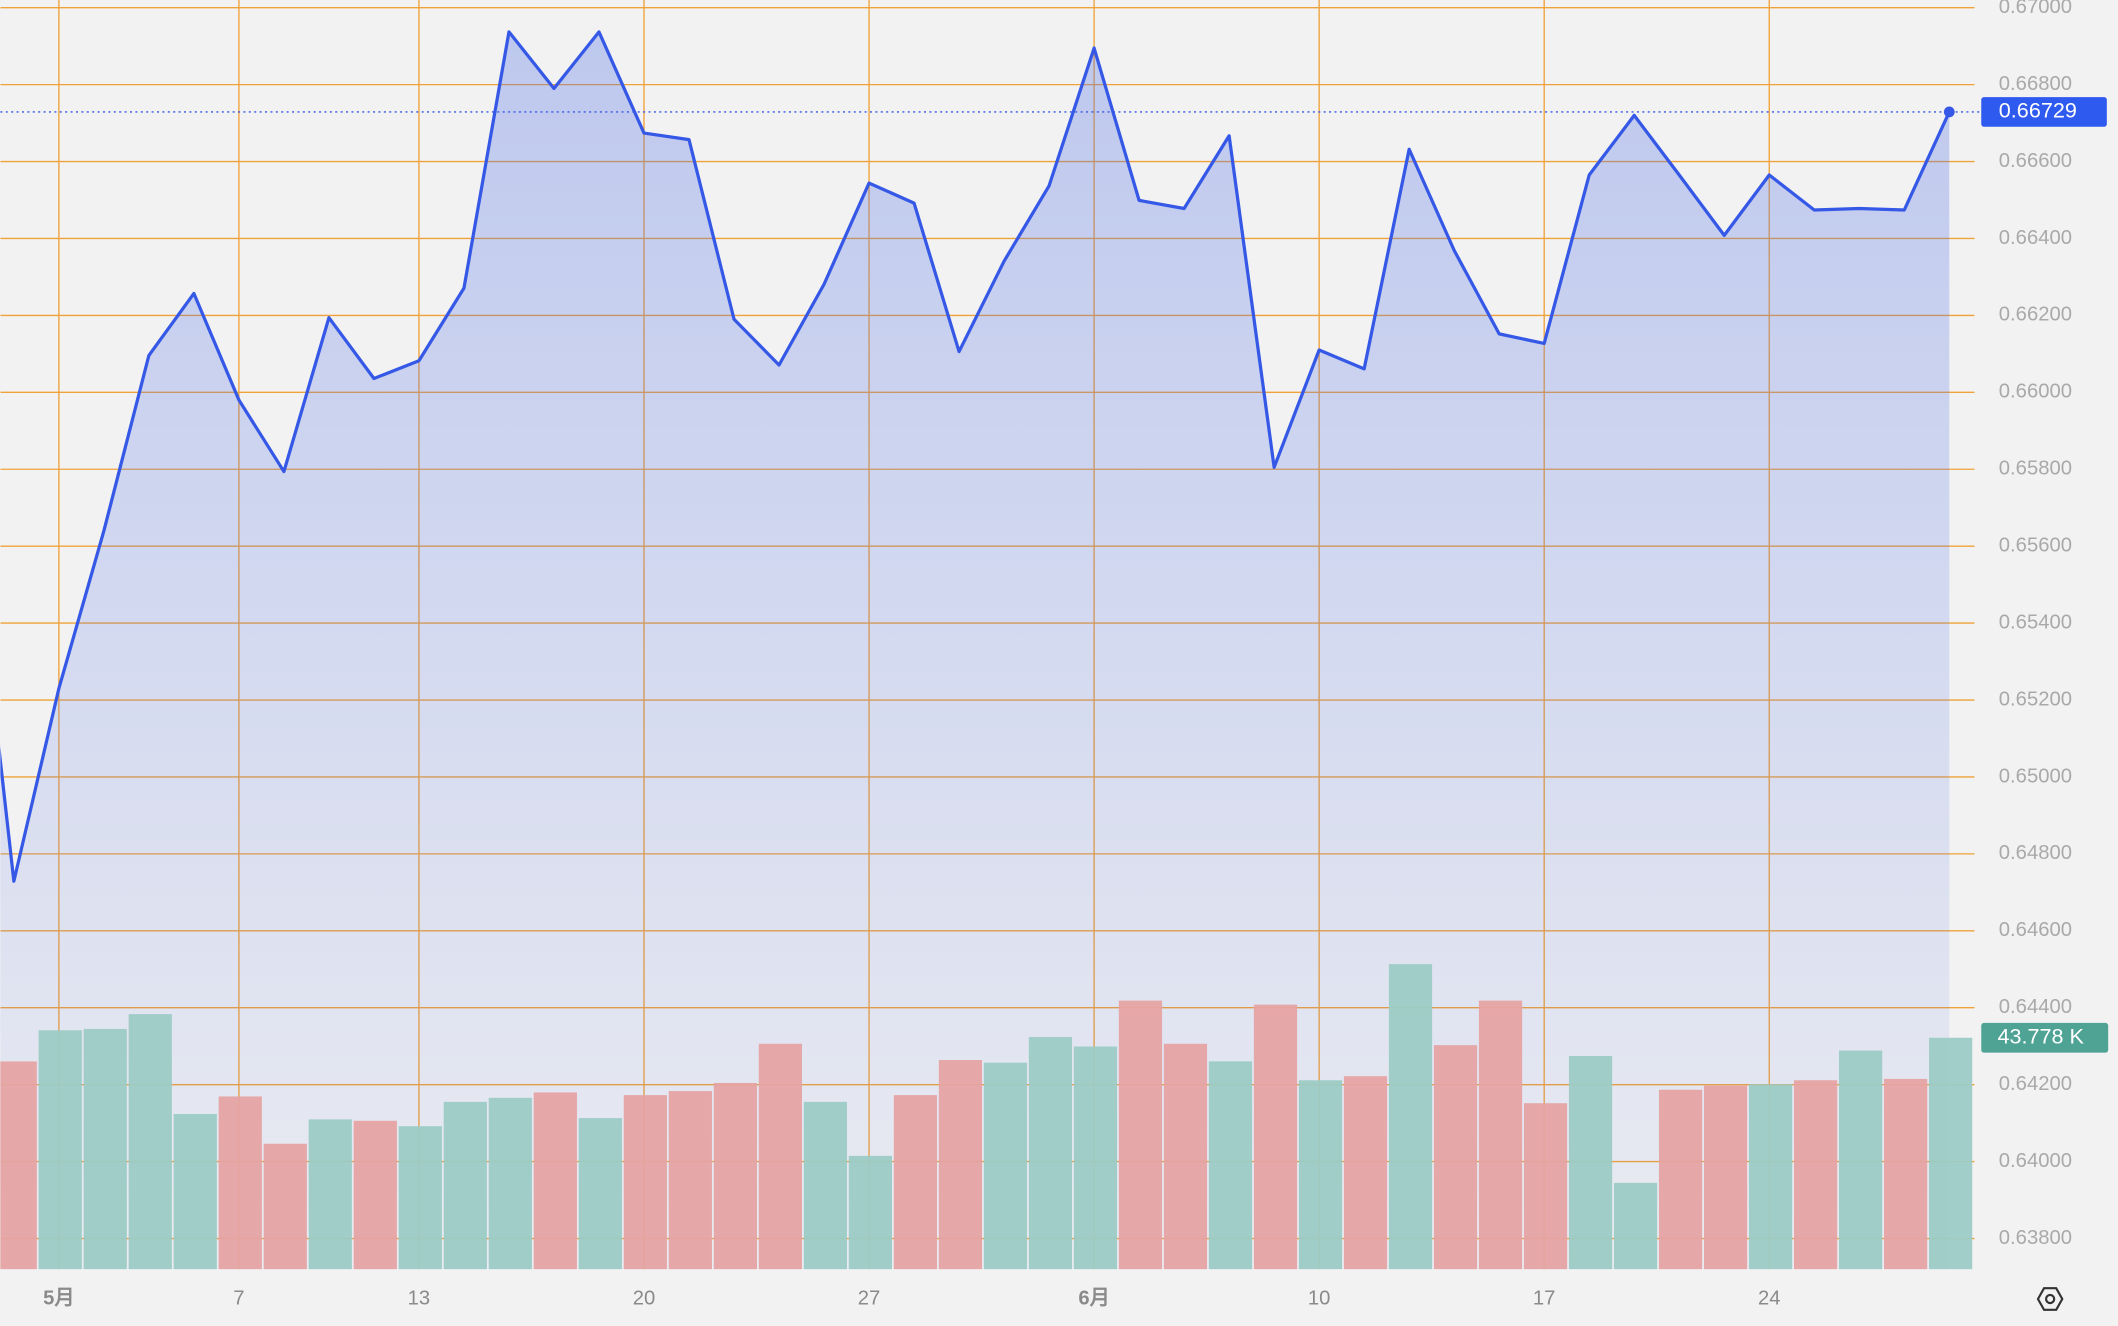  What do you see at coordinates (2035, 1238) in the screenshot?
I see `y-tick-label: 0.63800` at bounding box center [2035, 1238].